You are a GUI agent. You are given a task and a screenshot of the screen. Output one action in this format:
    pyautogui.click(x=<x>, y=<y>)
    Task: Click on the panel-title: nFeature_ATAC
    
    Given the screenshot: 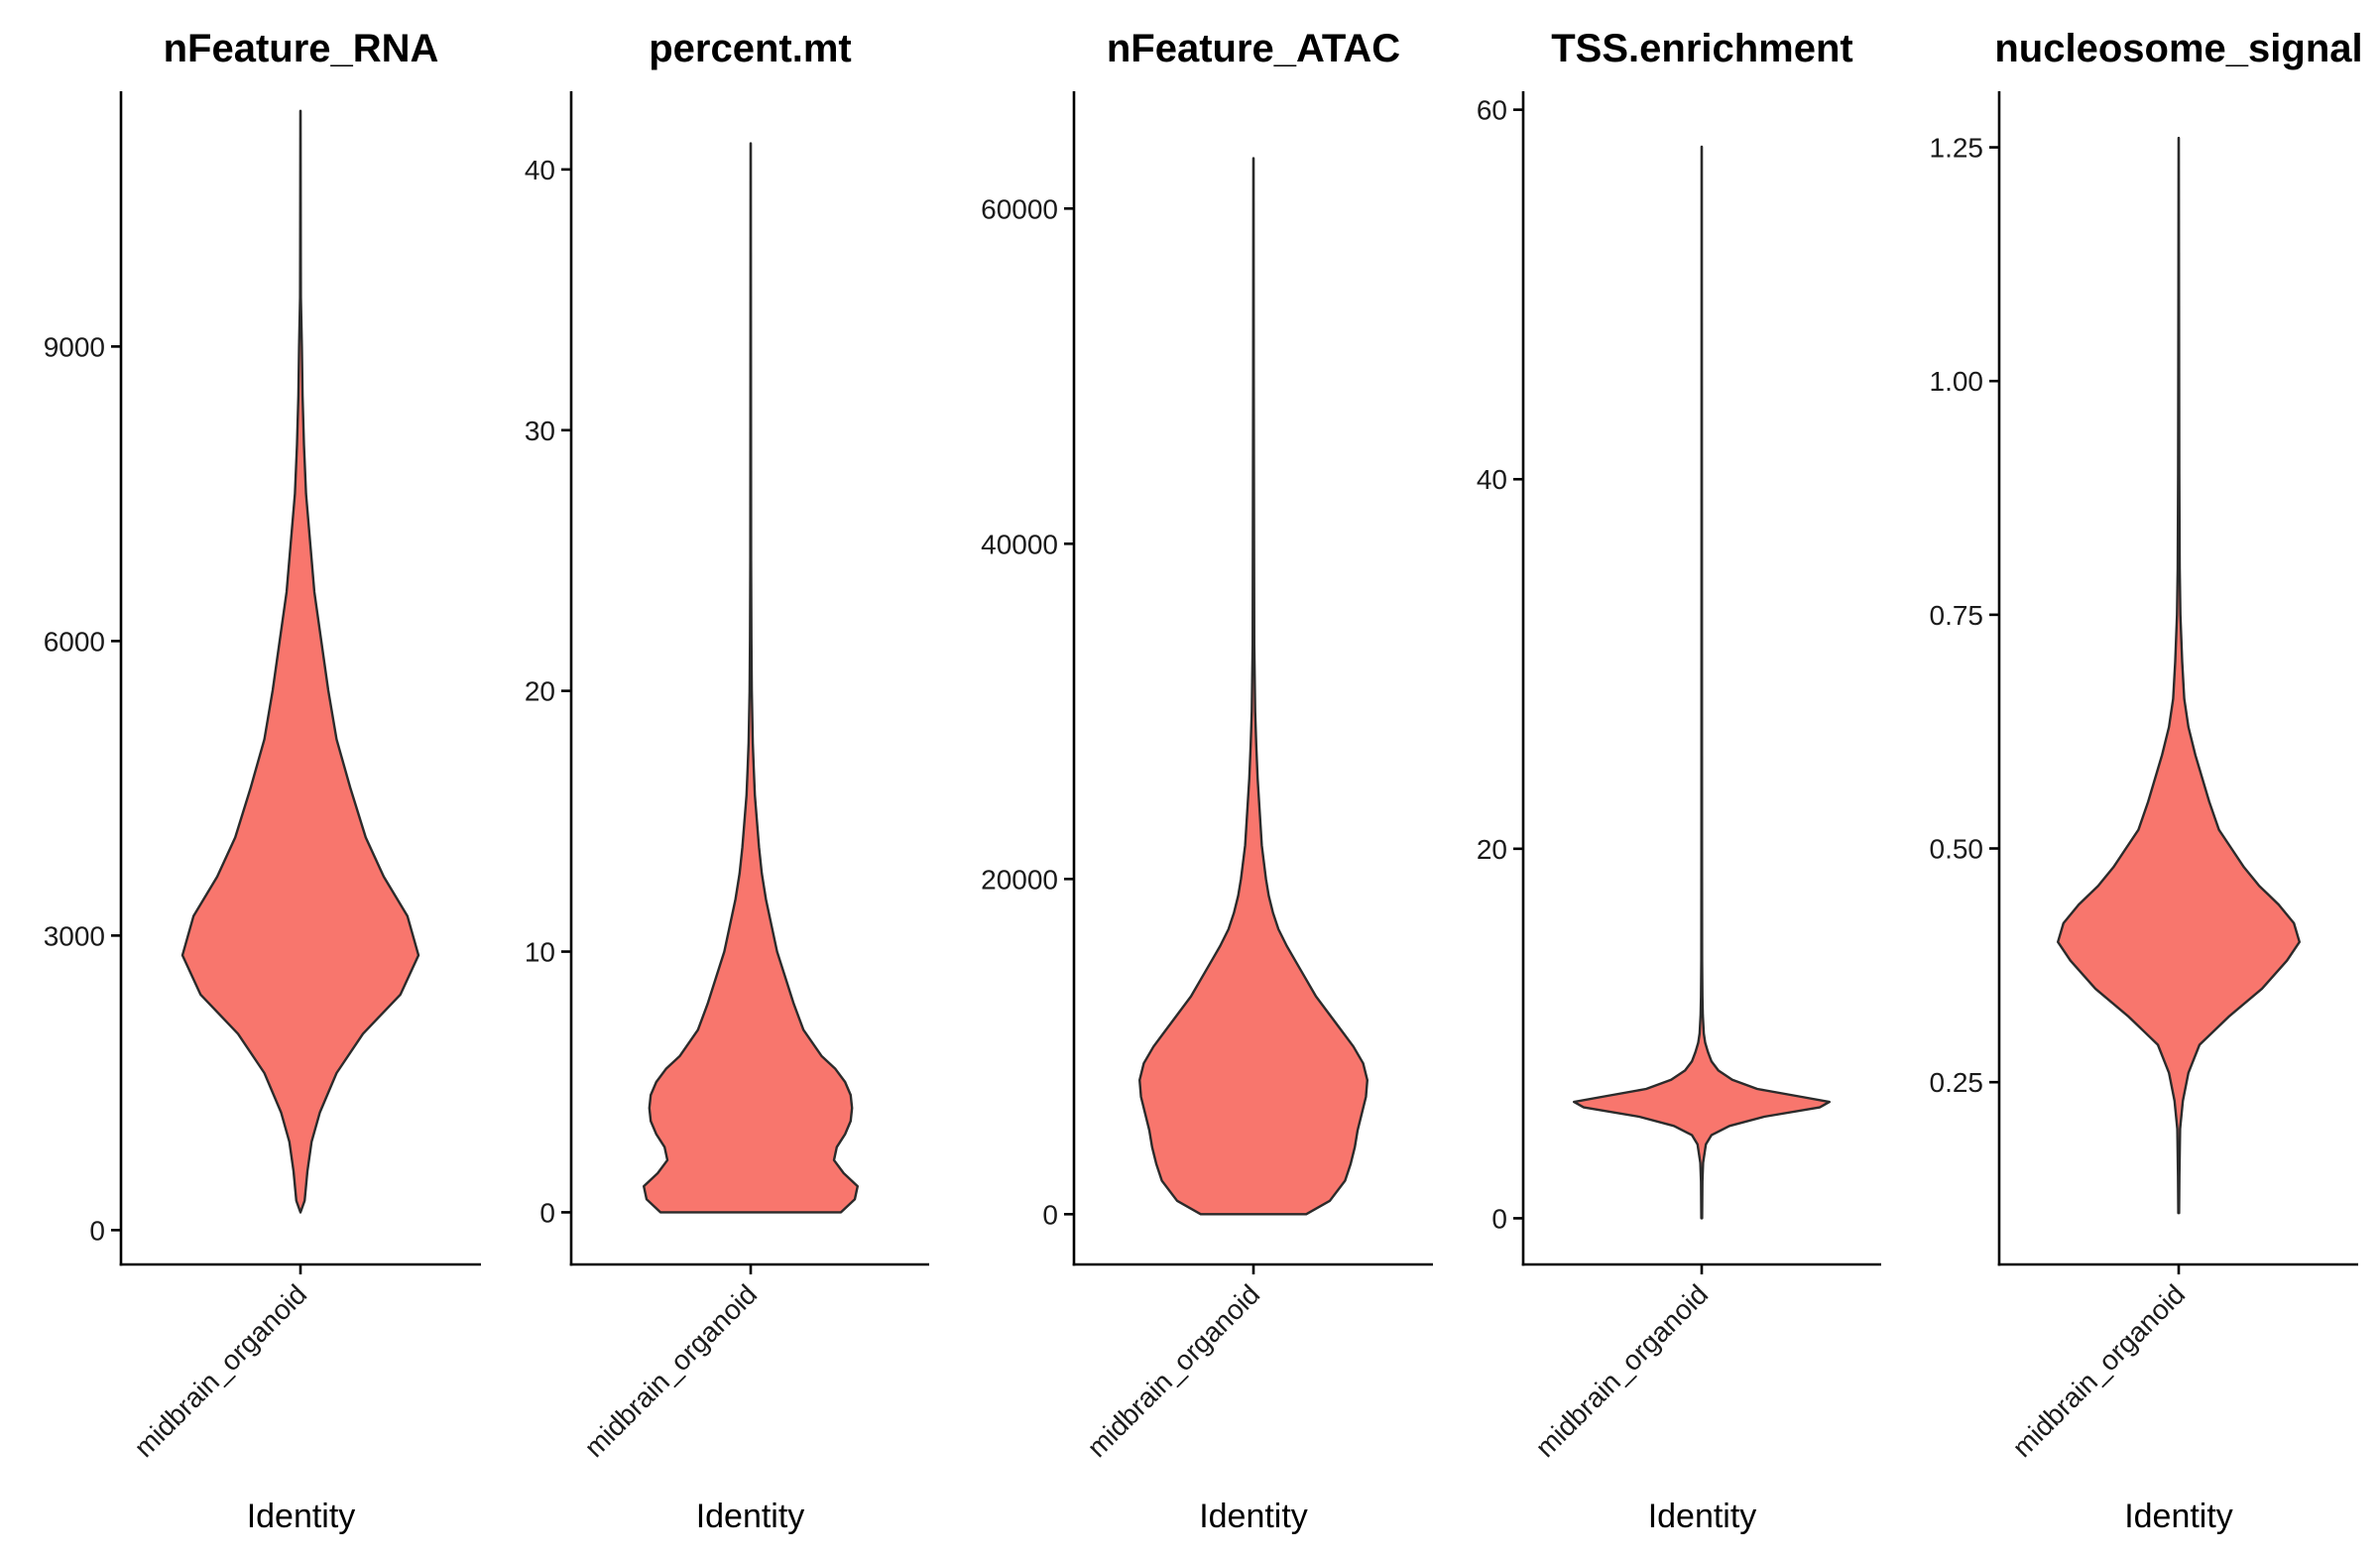 What is the action you would take?
    pyautogui.click(x=1253, y=48)
    